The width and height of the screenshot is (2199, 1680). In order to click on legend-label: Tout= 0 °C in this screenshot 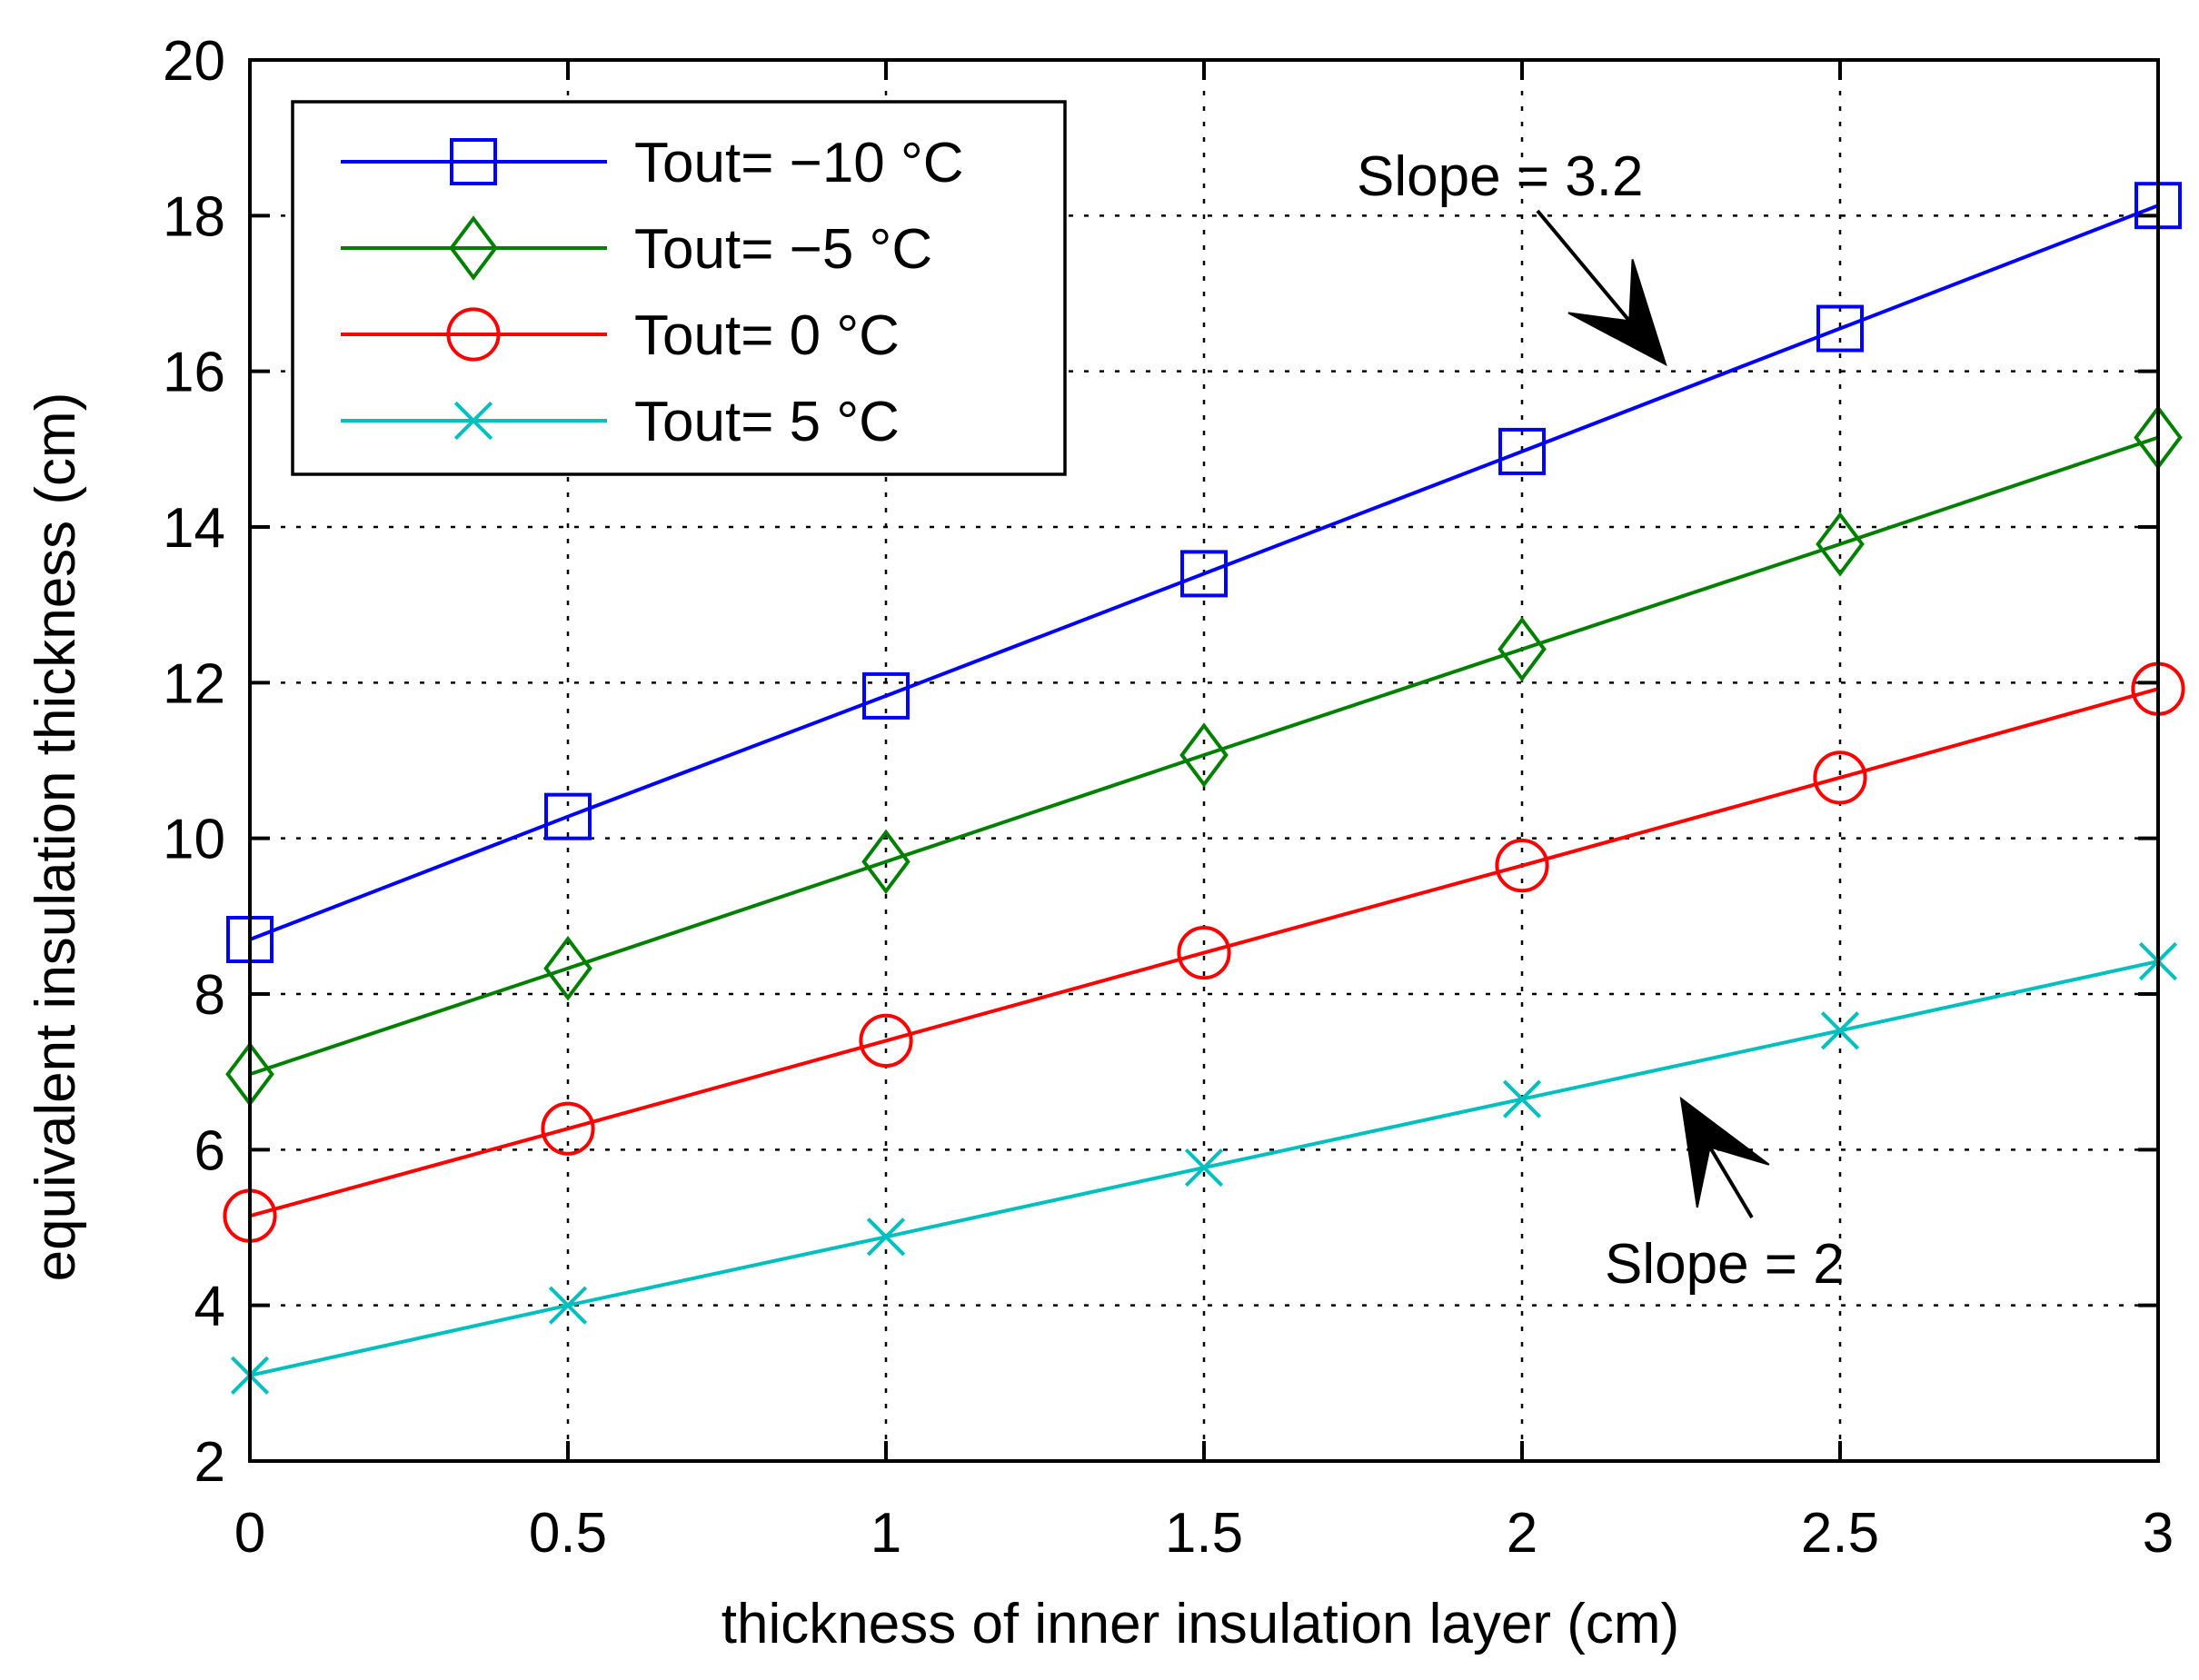, I will do `click(767, 335)`.